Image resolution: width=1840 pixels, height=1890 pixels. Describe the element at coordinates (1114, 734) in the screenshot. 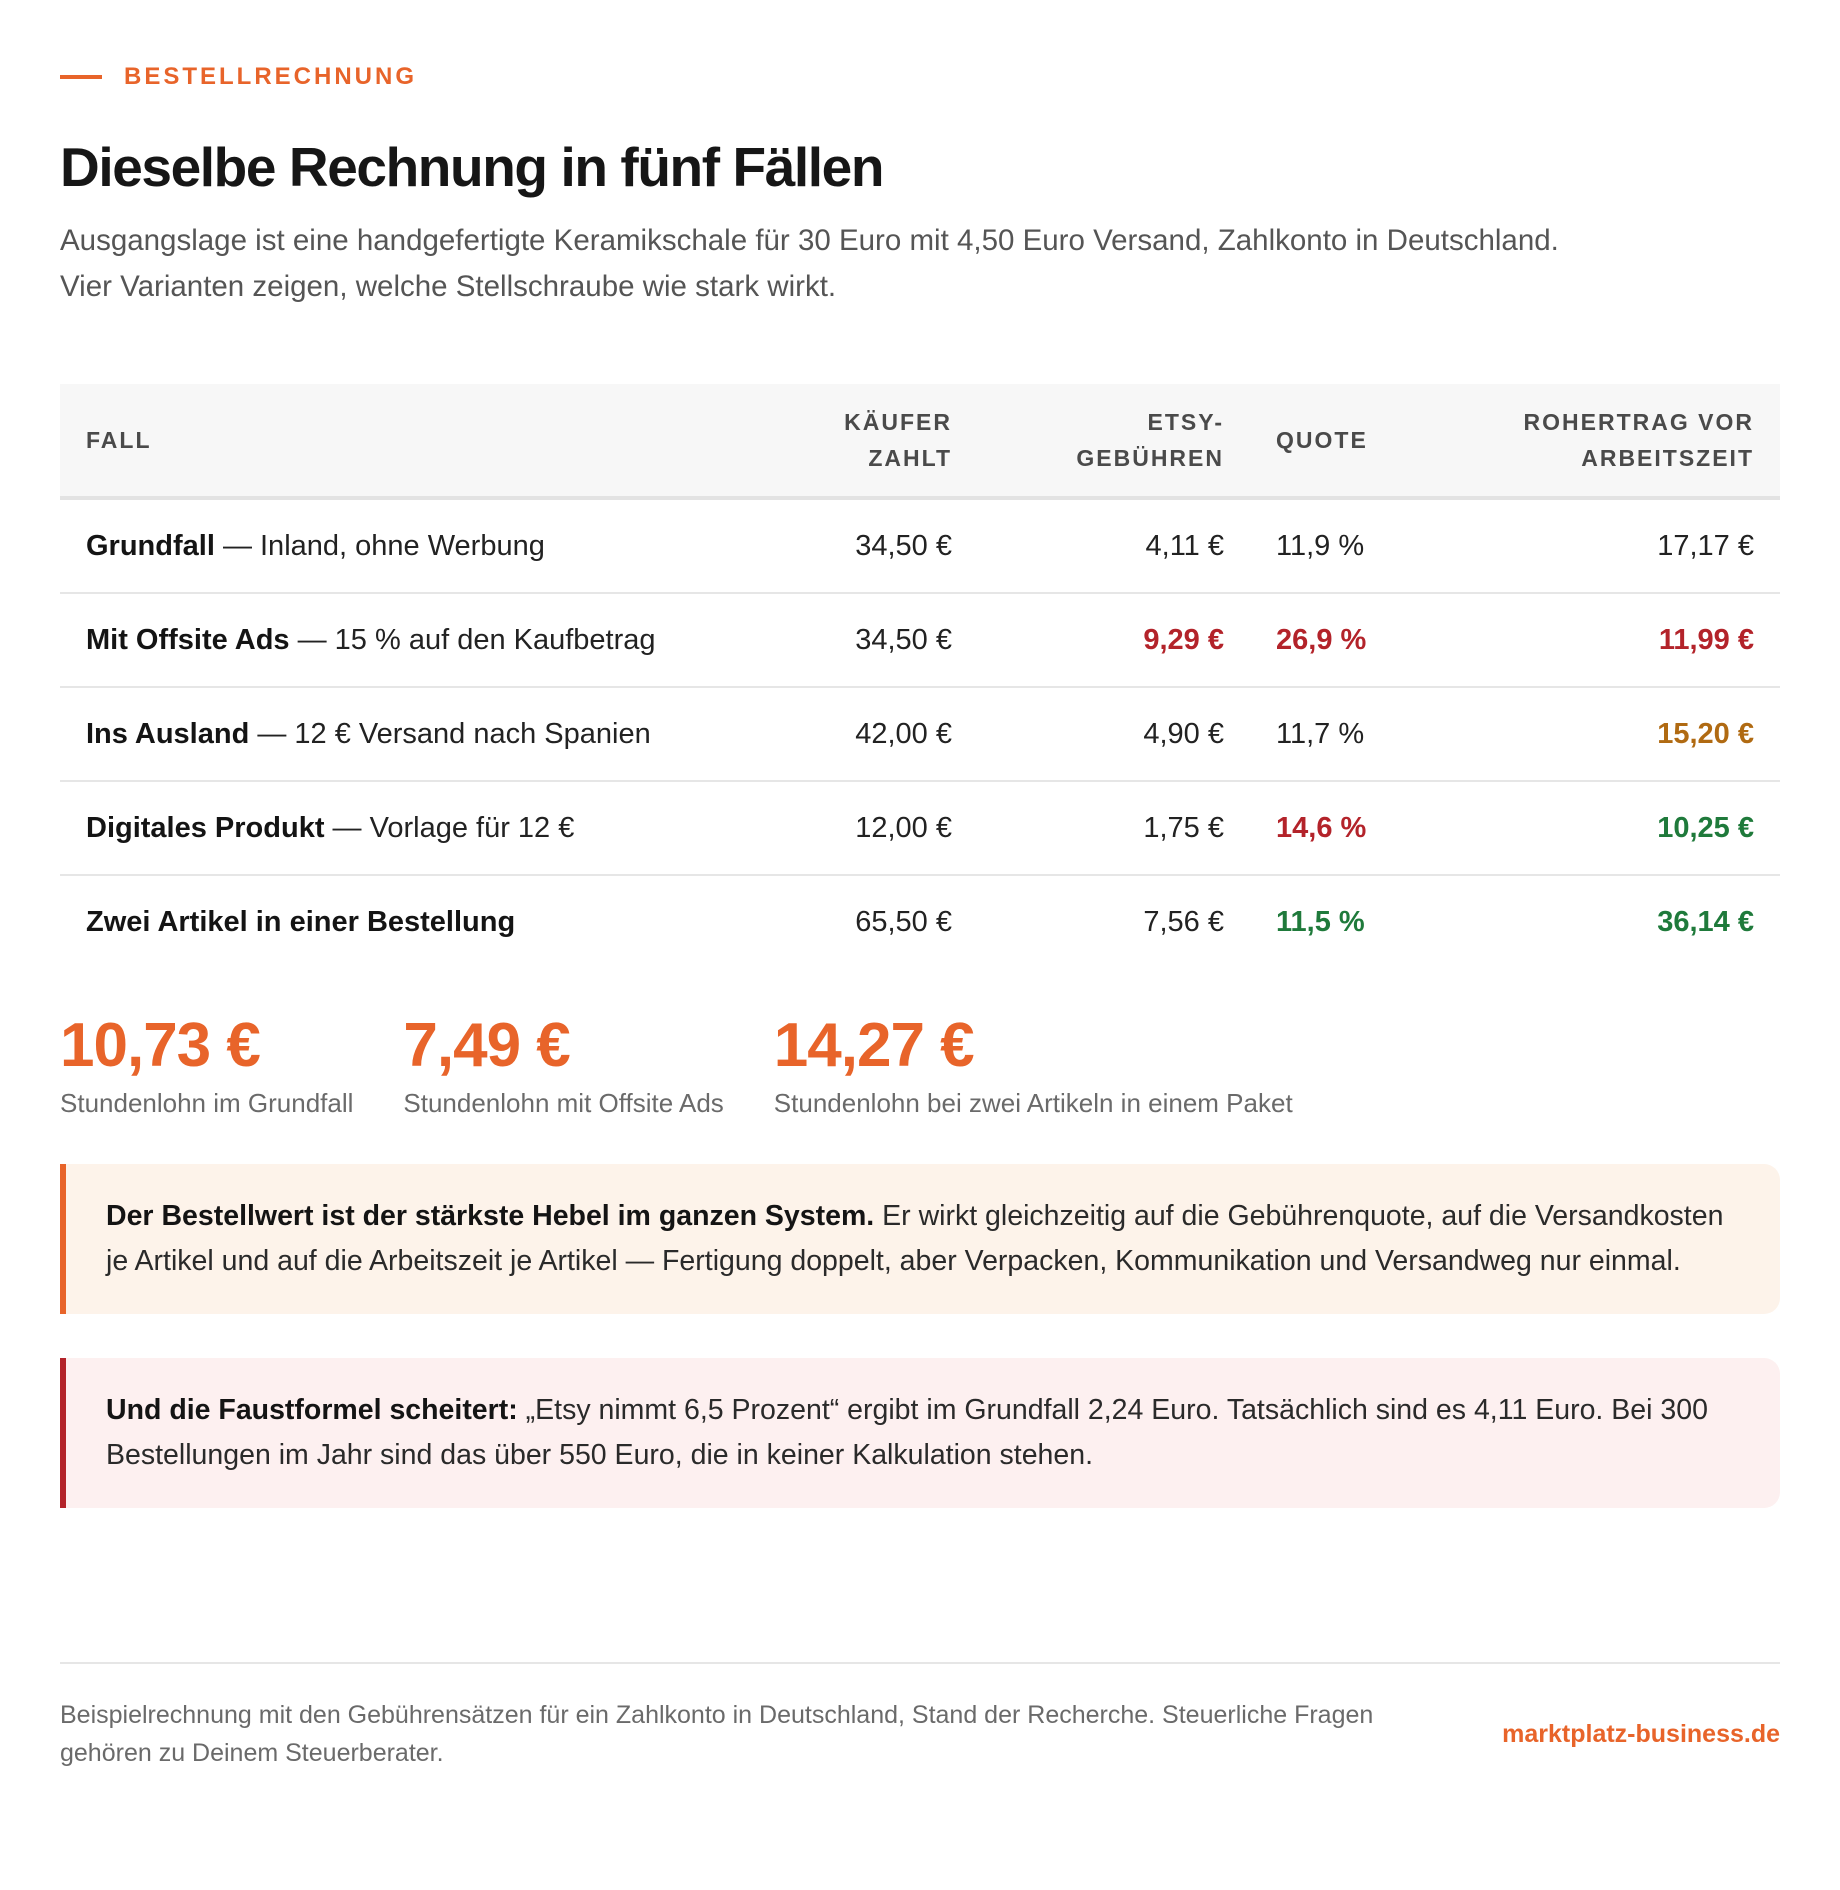

I see `etsy-cell: 4,90 €` at that location.